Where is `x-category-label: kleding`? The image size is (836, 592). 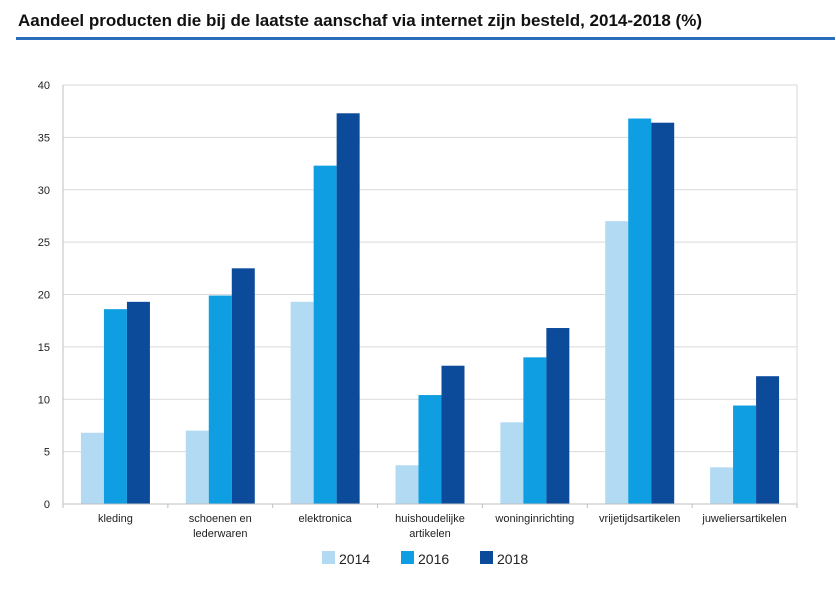 x-category-label: kleding is located at coordinates (115, 519).